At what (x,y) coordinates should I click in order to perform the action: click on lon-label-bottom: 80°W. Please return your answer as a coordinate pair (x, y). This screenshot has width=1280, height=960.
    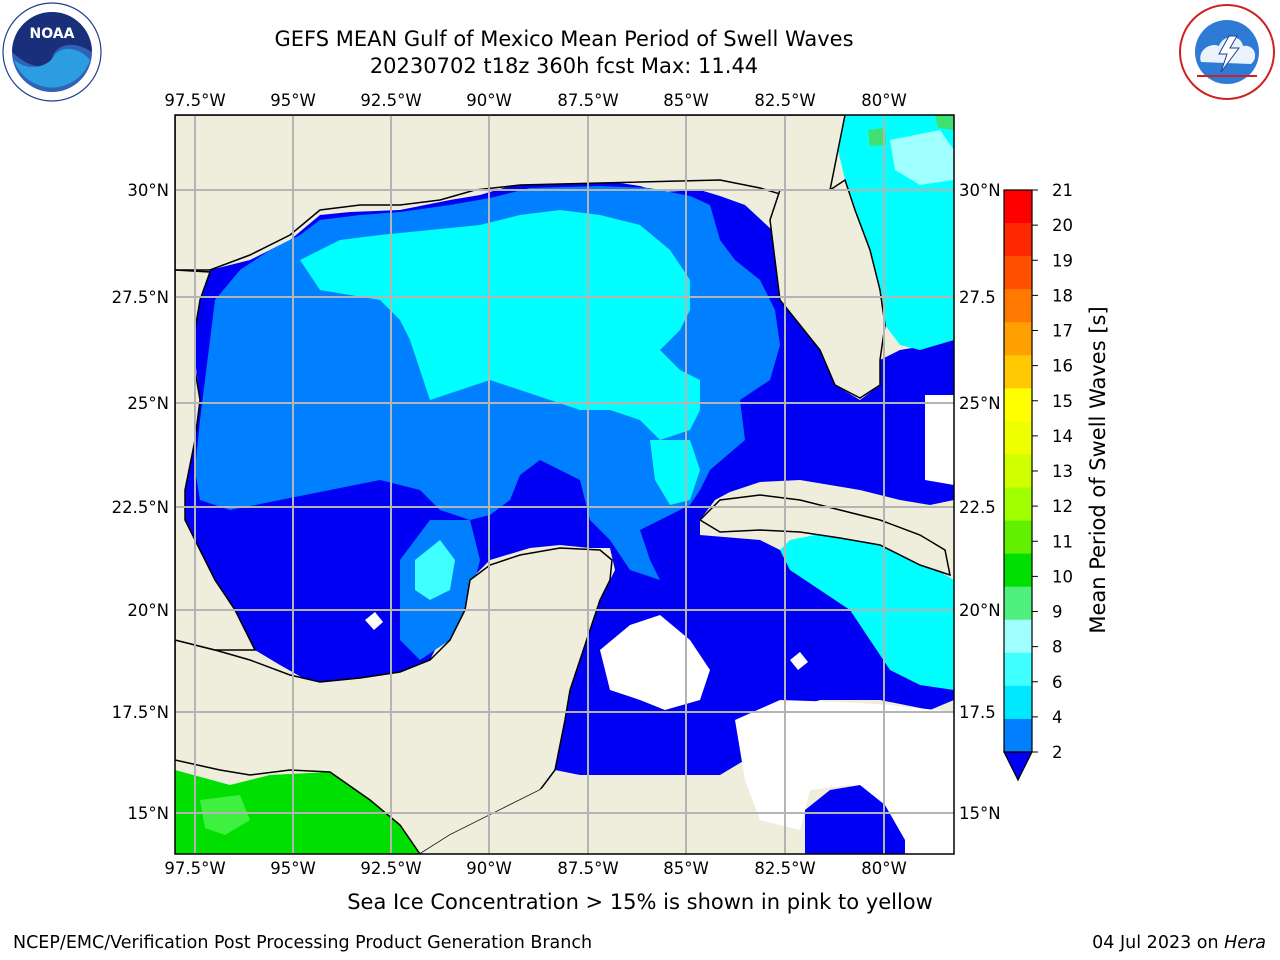
    Looking at the image, I should click on (884, 868).